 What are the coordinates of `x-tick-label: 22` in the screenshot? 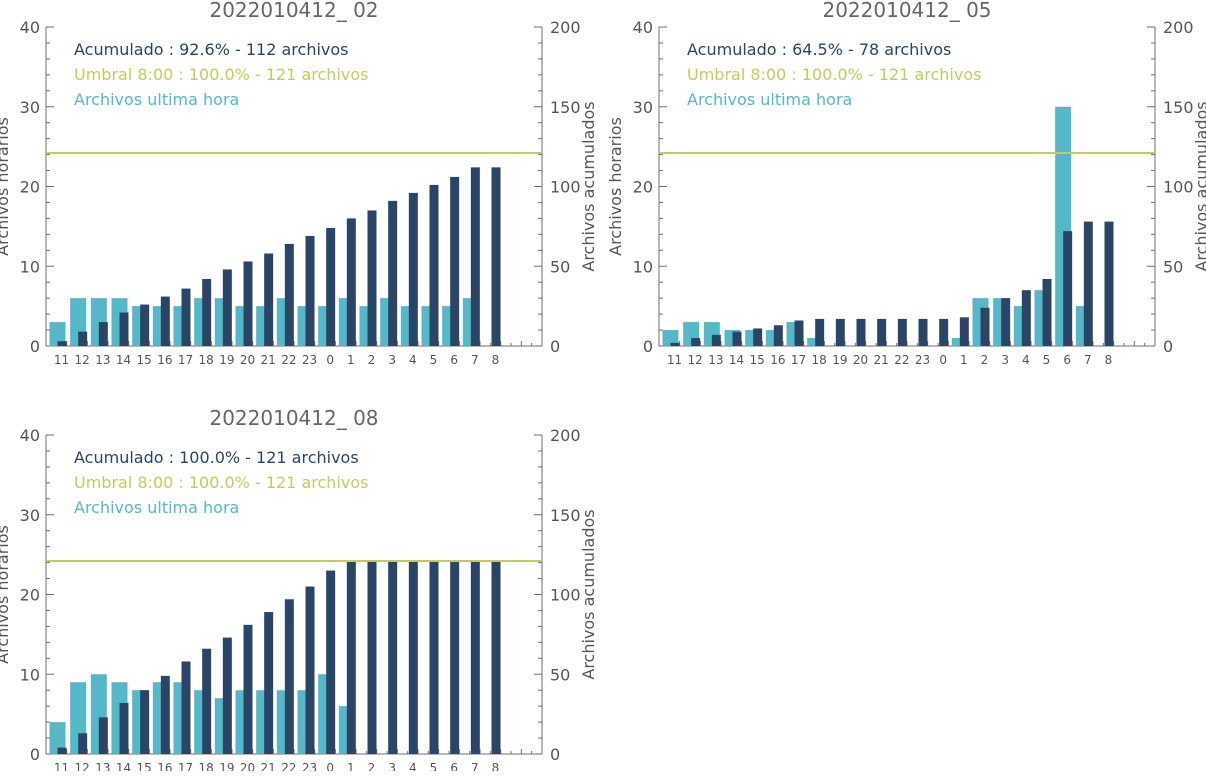 It's located at (288, 766).